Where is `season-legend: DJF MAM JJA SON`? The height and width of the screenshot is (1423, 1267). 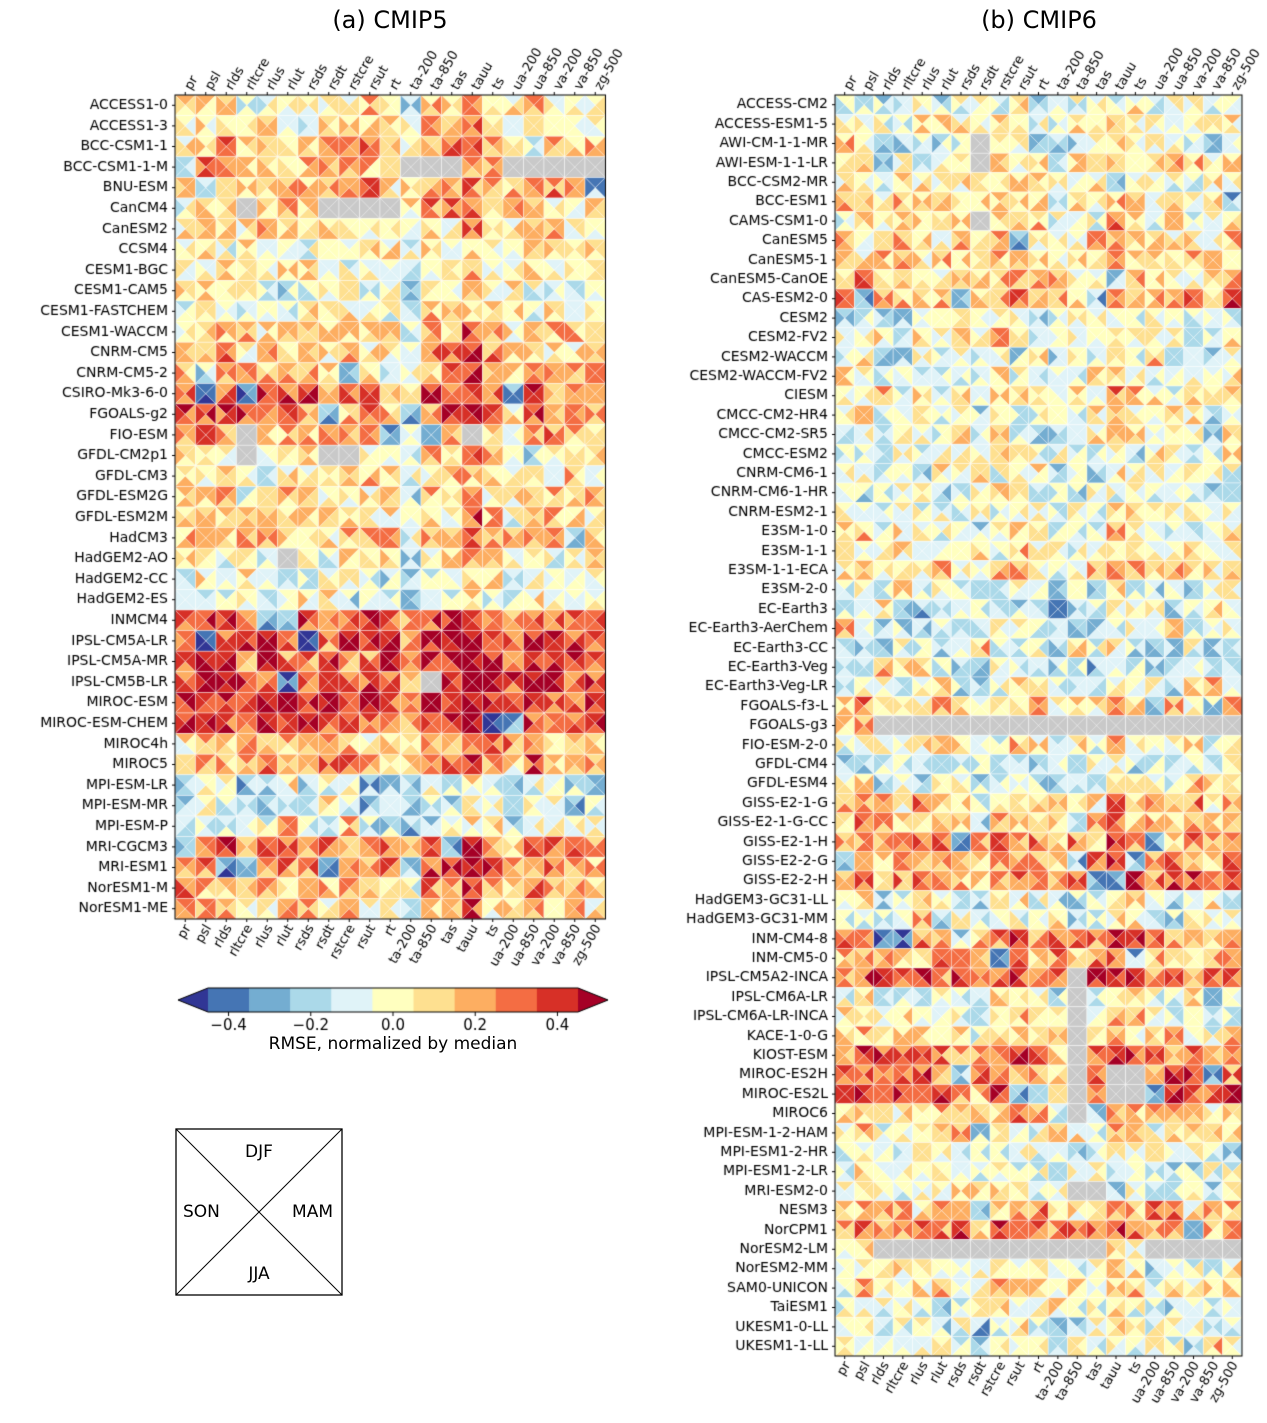
season-legend: DJF MAM JJA SON is located at coordinates (259, 1212).